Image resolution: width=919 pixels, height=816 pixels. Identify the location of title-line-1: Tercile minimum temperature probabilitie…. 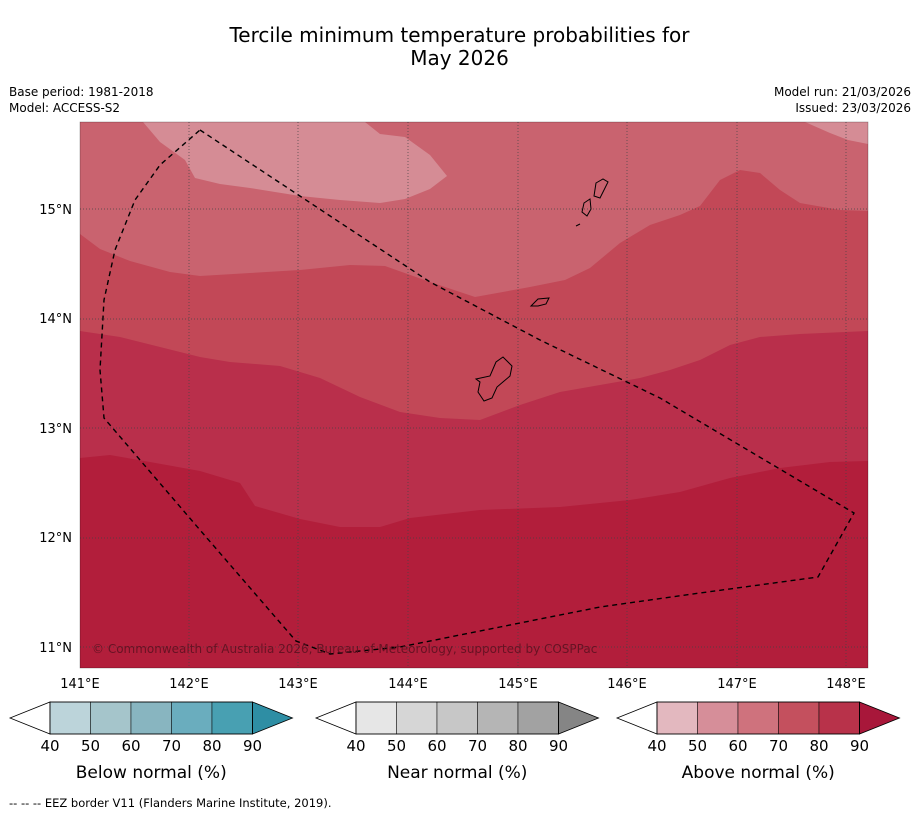
(459, 35).